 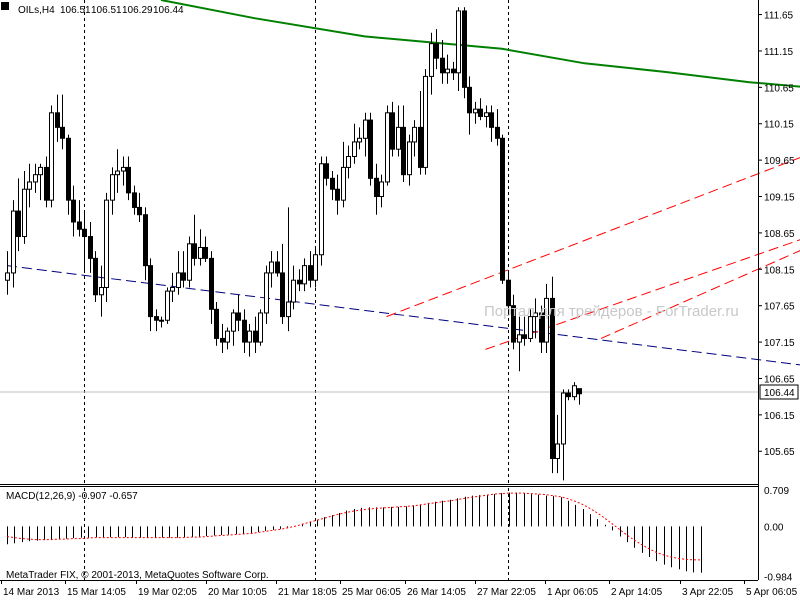 I want to click on price-tick-label: 106.15, so click(x=779, y=416).